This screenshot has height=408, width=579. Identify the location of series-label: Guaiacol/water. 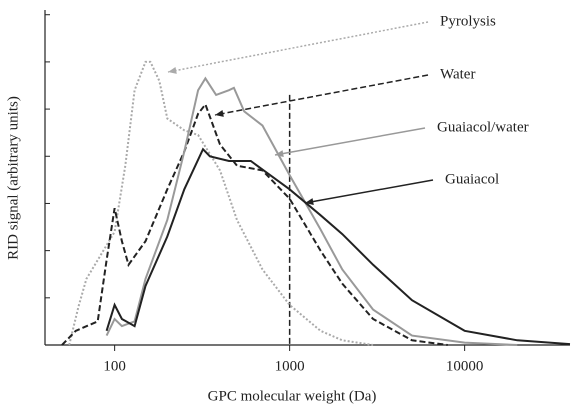
(483, 127).